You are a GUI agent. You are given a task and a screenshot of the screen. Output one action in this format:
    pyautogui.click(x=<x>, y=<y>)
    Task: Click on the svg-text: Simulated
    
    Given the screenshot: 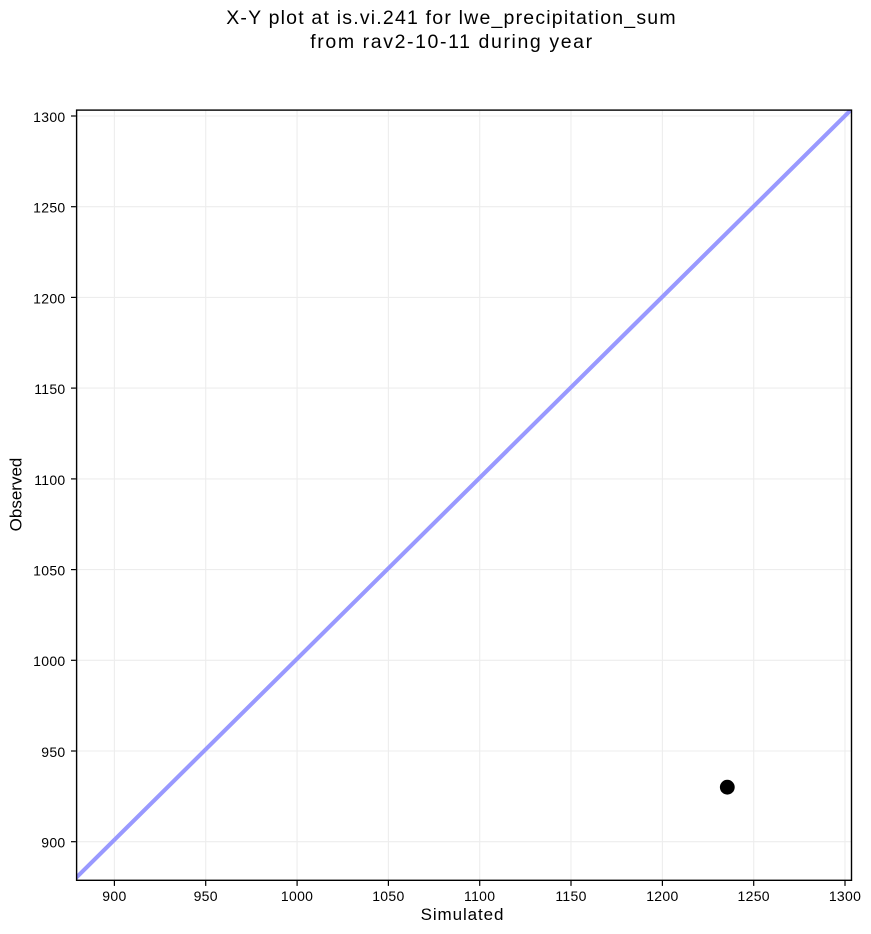 What is the action you would take?
    pyautogui.click(x=463, y=914)
    